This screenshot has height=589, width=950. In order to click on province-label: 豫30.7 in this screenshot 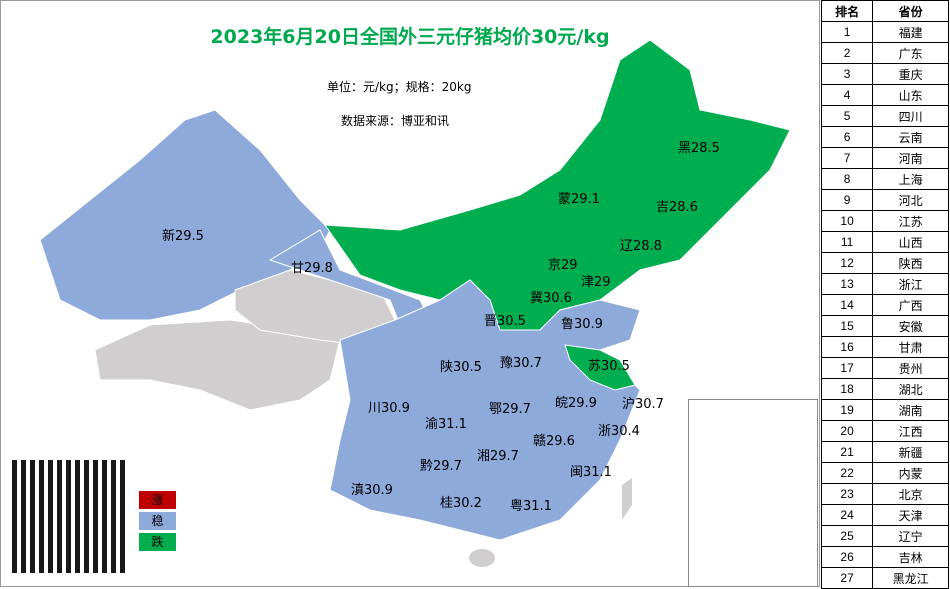, I will do `click(521, 363)`.